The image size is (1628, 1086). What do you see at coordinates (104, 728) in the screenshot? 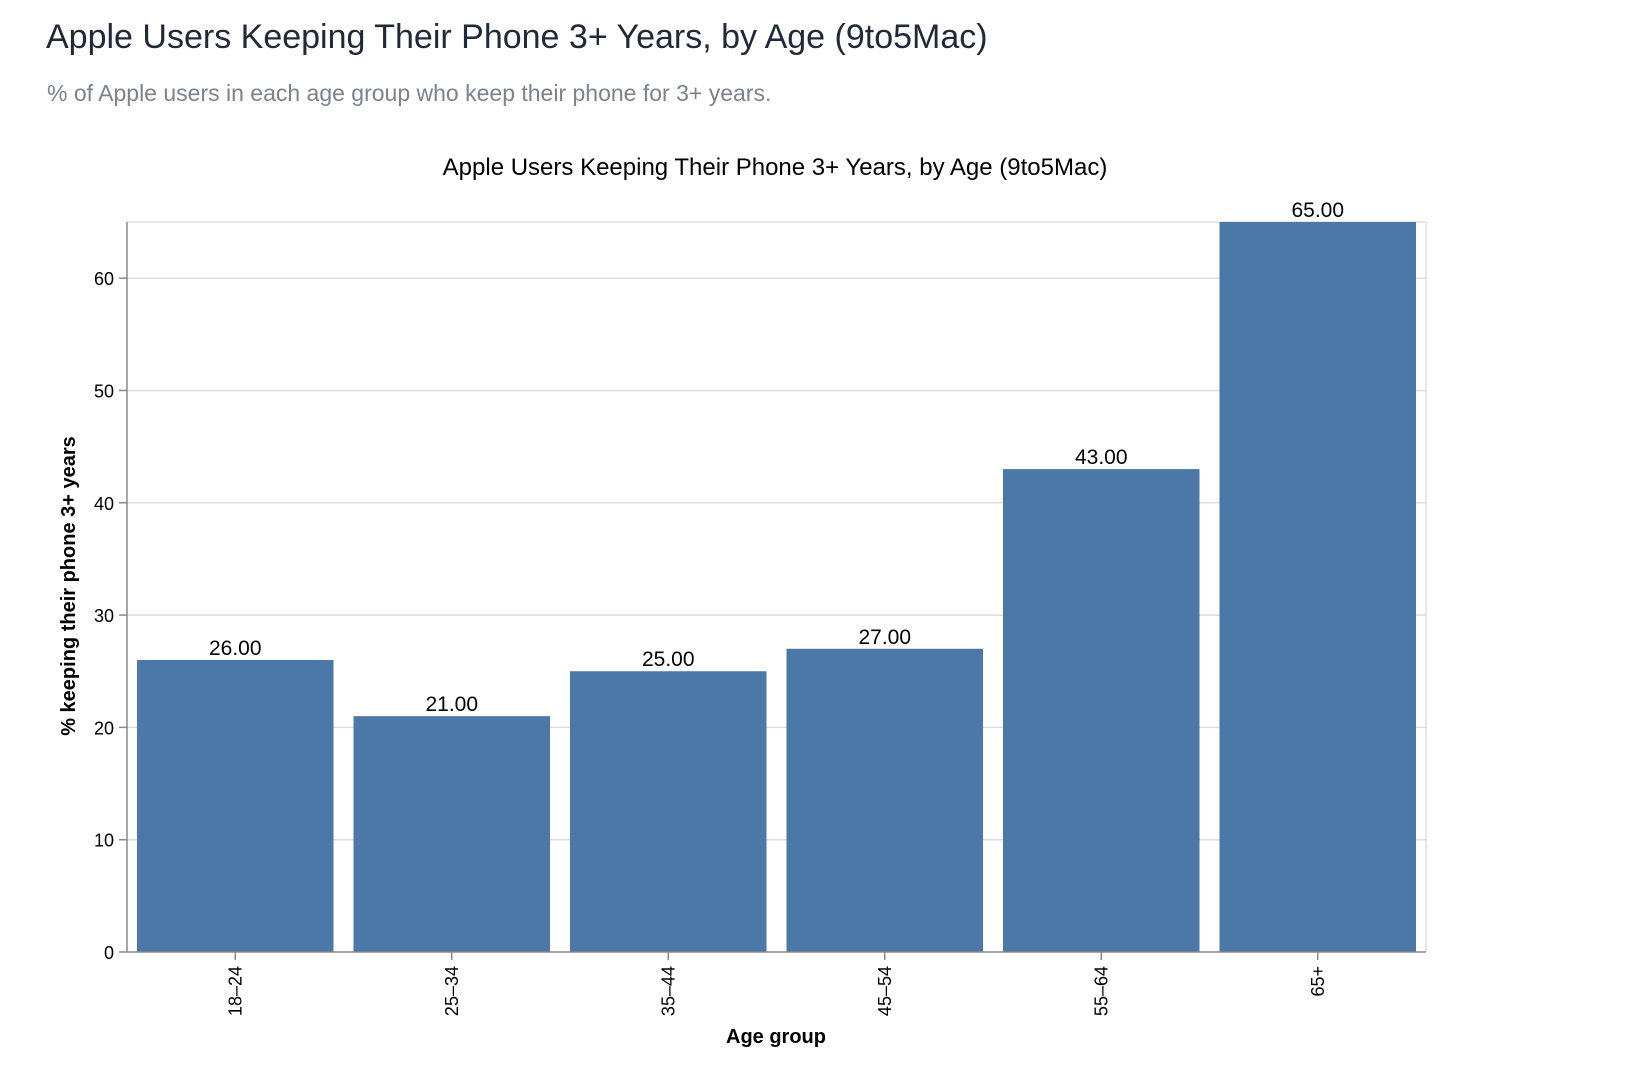
I see `y-tick-label: 20` at bounding box center [104, 728].